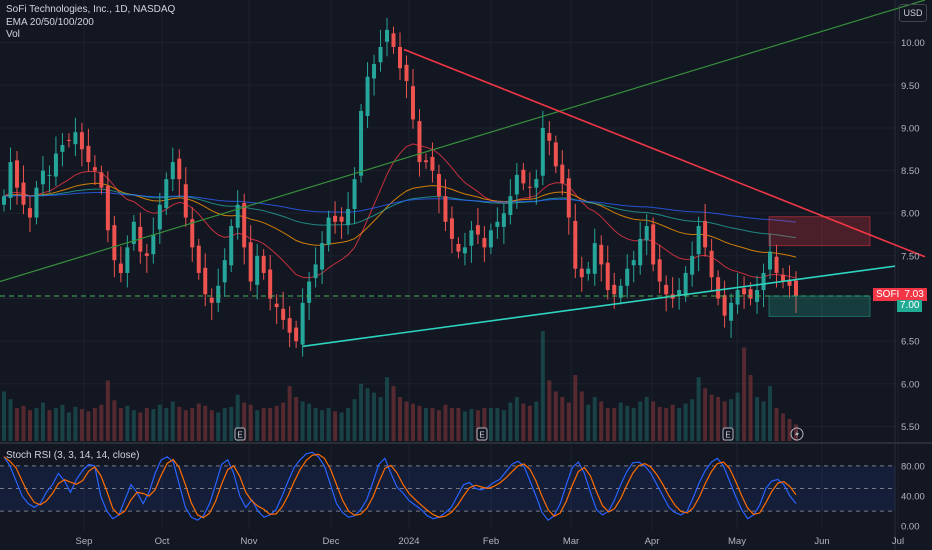  Describe the element at coordinates (913, 497) in the screenshot. I see `stoch-tick-label: 40.00` at that location.